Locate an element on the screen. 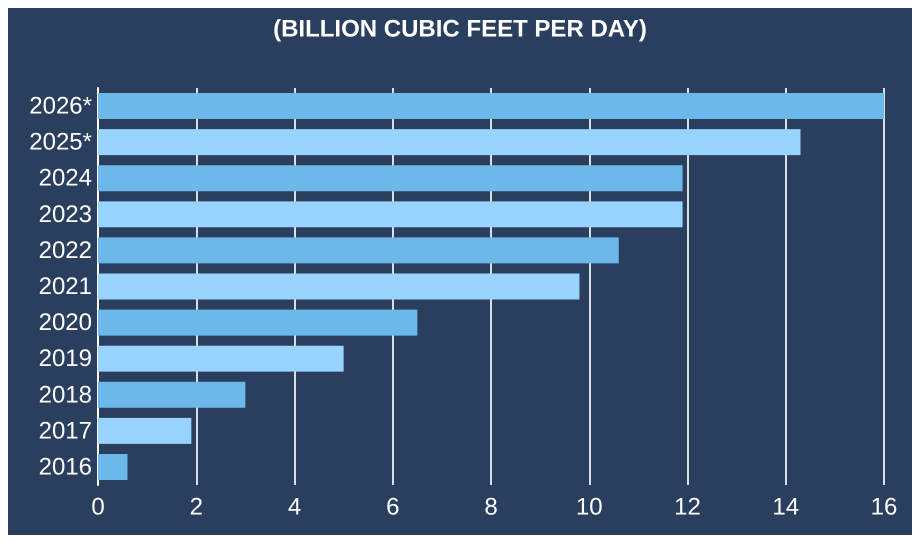  x-tick-label: 10 is located at coordinates (589, 507).